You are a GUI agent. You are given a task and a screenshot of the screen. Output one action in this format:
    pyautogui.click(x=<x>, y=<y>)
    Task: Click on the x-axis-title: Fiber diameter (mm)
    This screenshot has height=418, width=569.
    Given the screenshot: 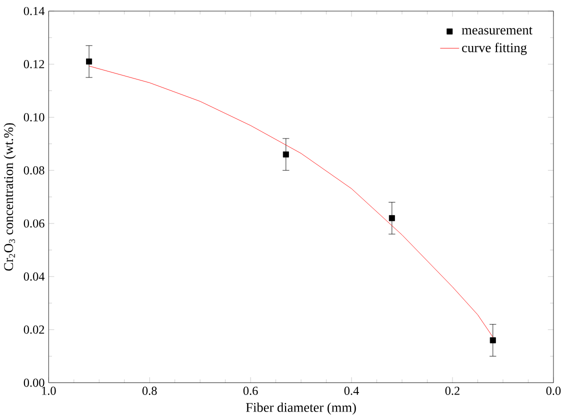 What is the action you would take?
    pyautogui.click(x=301, y=408)
    